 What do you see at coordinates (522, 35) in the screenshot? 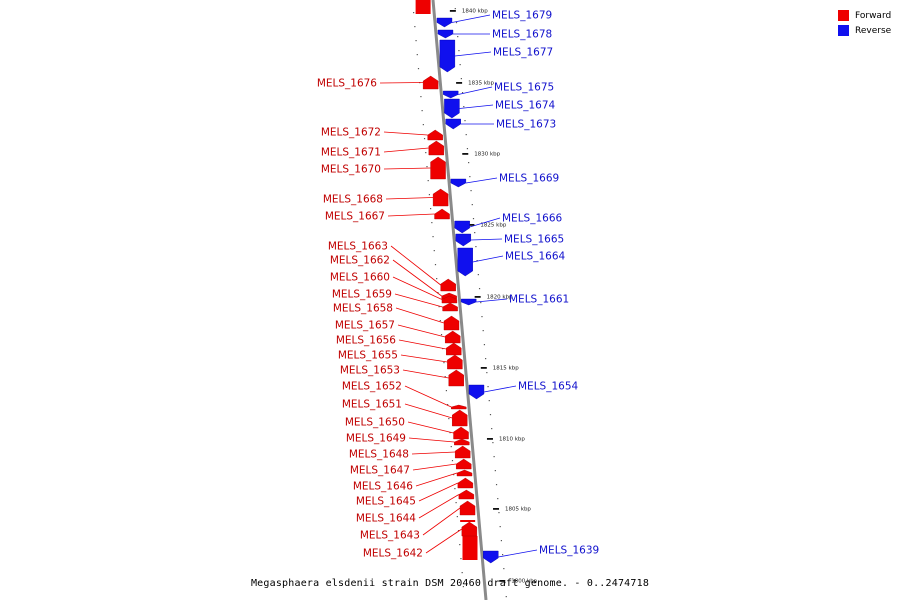
I see `gene-label: MELS_1678` at bounding box center [522, 35].